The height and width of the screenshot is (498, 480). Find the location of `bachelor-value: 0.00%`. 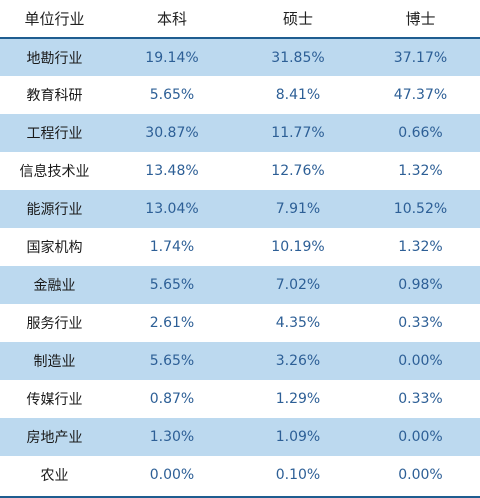

bachelor-value: 0.00% is located at coordinates (172, 475).